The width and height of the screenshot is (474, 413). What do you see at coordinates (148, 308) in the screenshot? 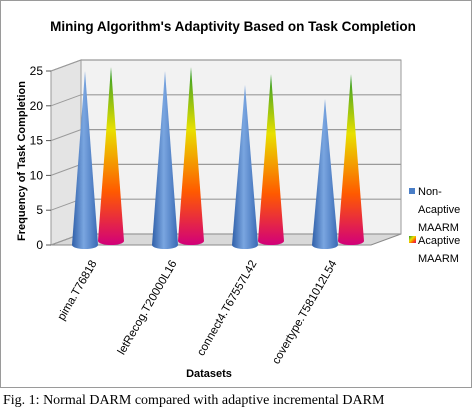
I see `x-category-label: letRecog.T20000L16` at bounding box center [148, 308].